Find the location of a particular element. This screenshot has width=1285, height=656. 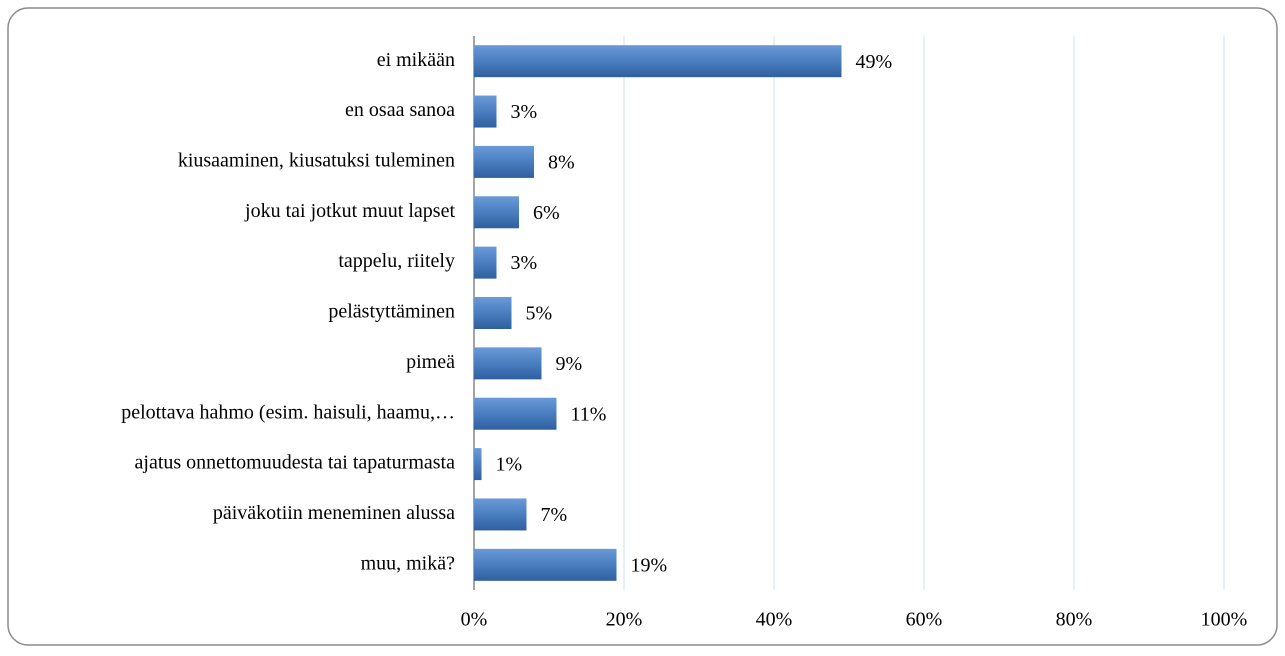

value-label: 9% is located at coordinates (569, 364).